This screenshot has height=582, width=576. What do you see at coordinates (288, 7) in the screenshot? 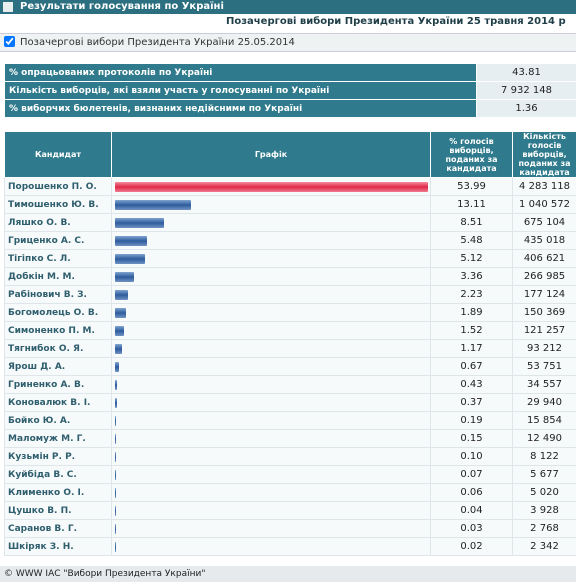
I see `title-bar: Результати голосування по Україні` at bounding box center [288, 7].